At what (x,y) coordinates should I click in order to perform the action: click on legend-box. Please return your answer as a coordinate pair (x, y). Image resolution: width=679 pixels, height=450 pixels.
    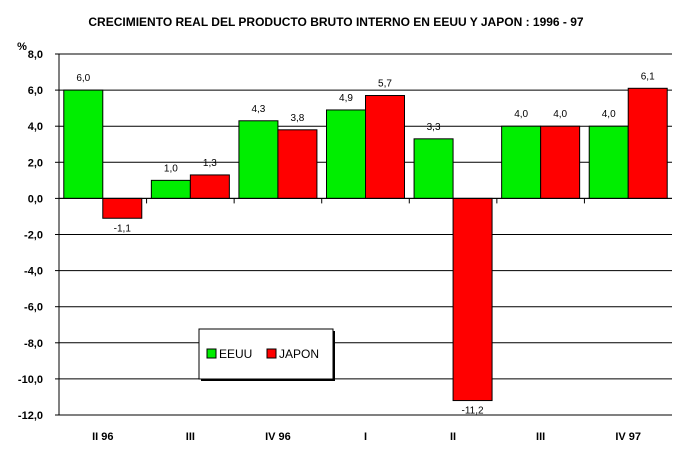
    Looking at the image, I should click on (266, 354).